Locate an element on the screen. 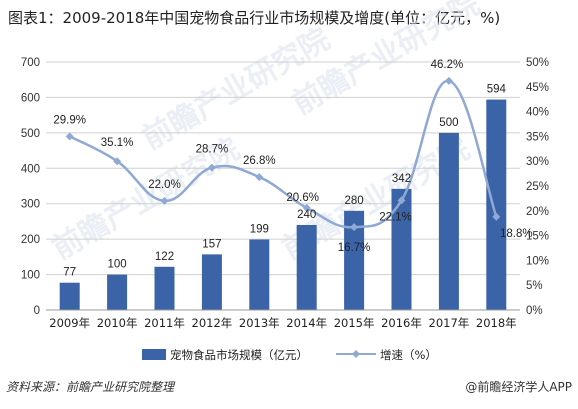 This screenshot has height=409, width=578. y-right-tick-label: 5% is located at coordinates (534, 286).